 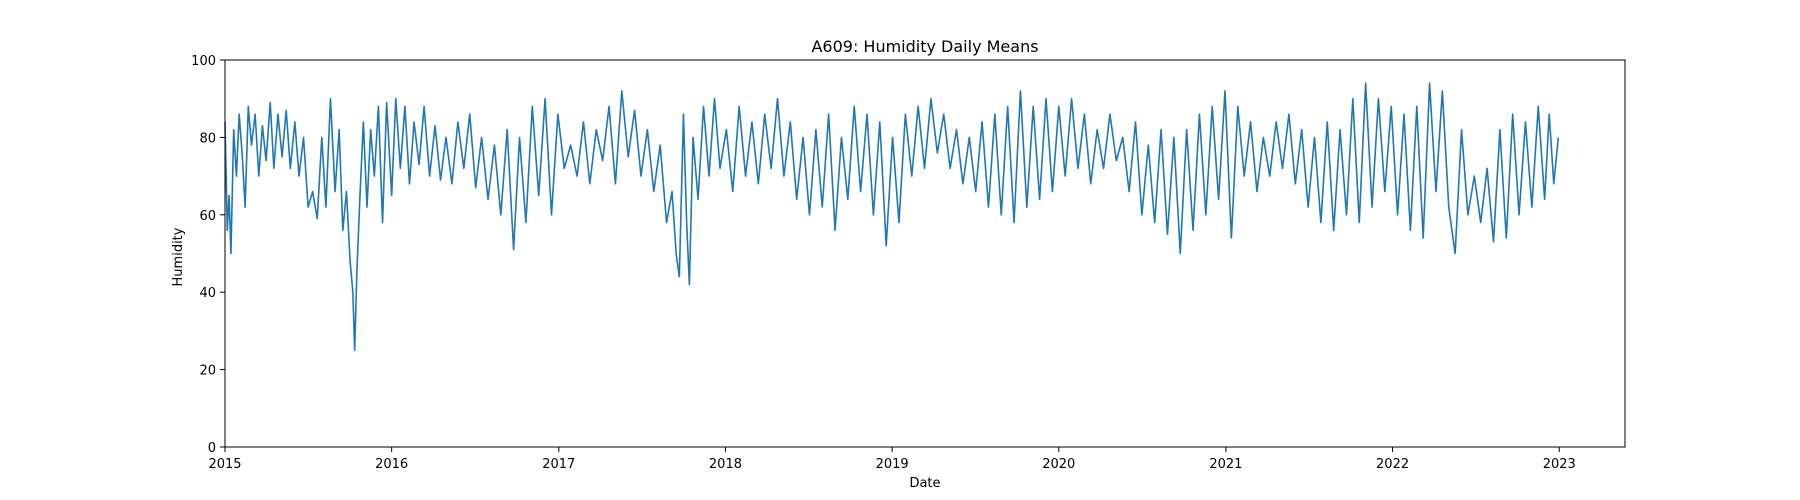 I want to click on y-tick-label: 20, so click(x=207, y=371).